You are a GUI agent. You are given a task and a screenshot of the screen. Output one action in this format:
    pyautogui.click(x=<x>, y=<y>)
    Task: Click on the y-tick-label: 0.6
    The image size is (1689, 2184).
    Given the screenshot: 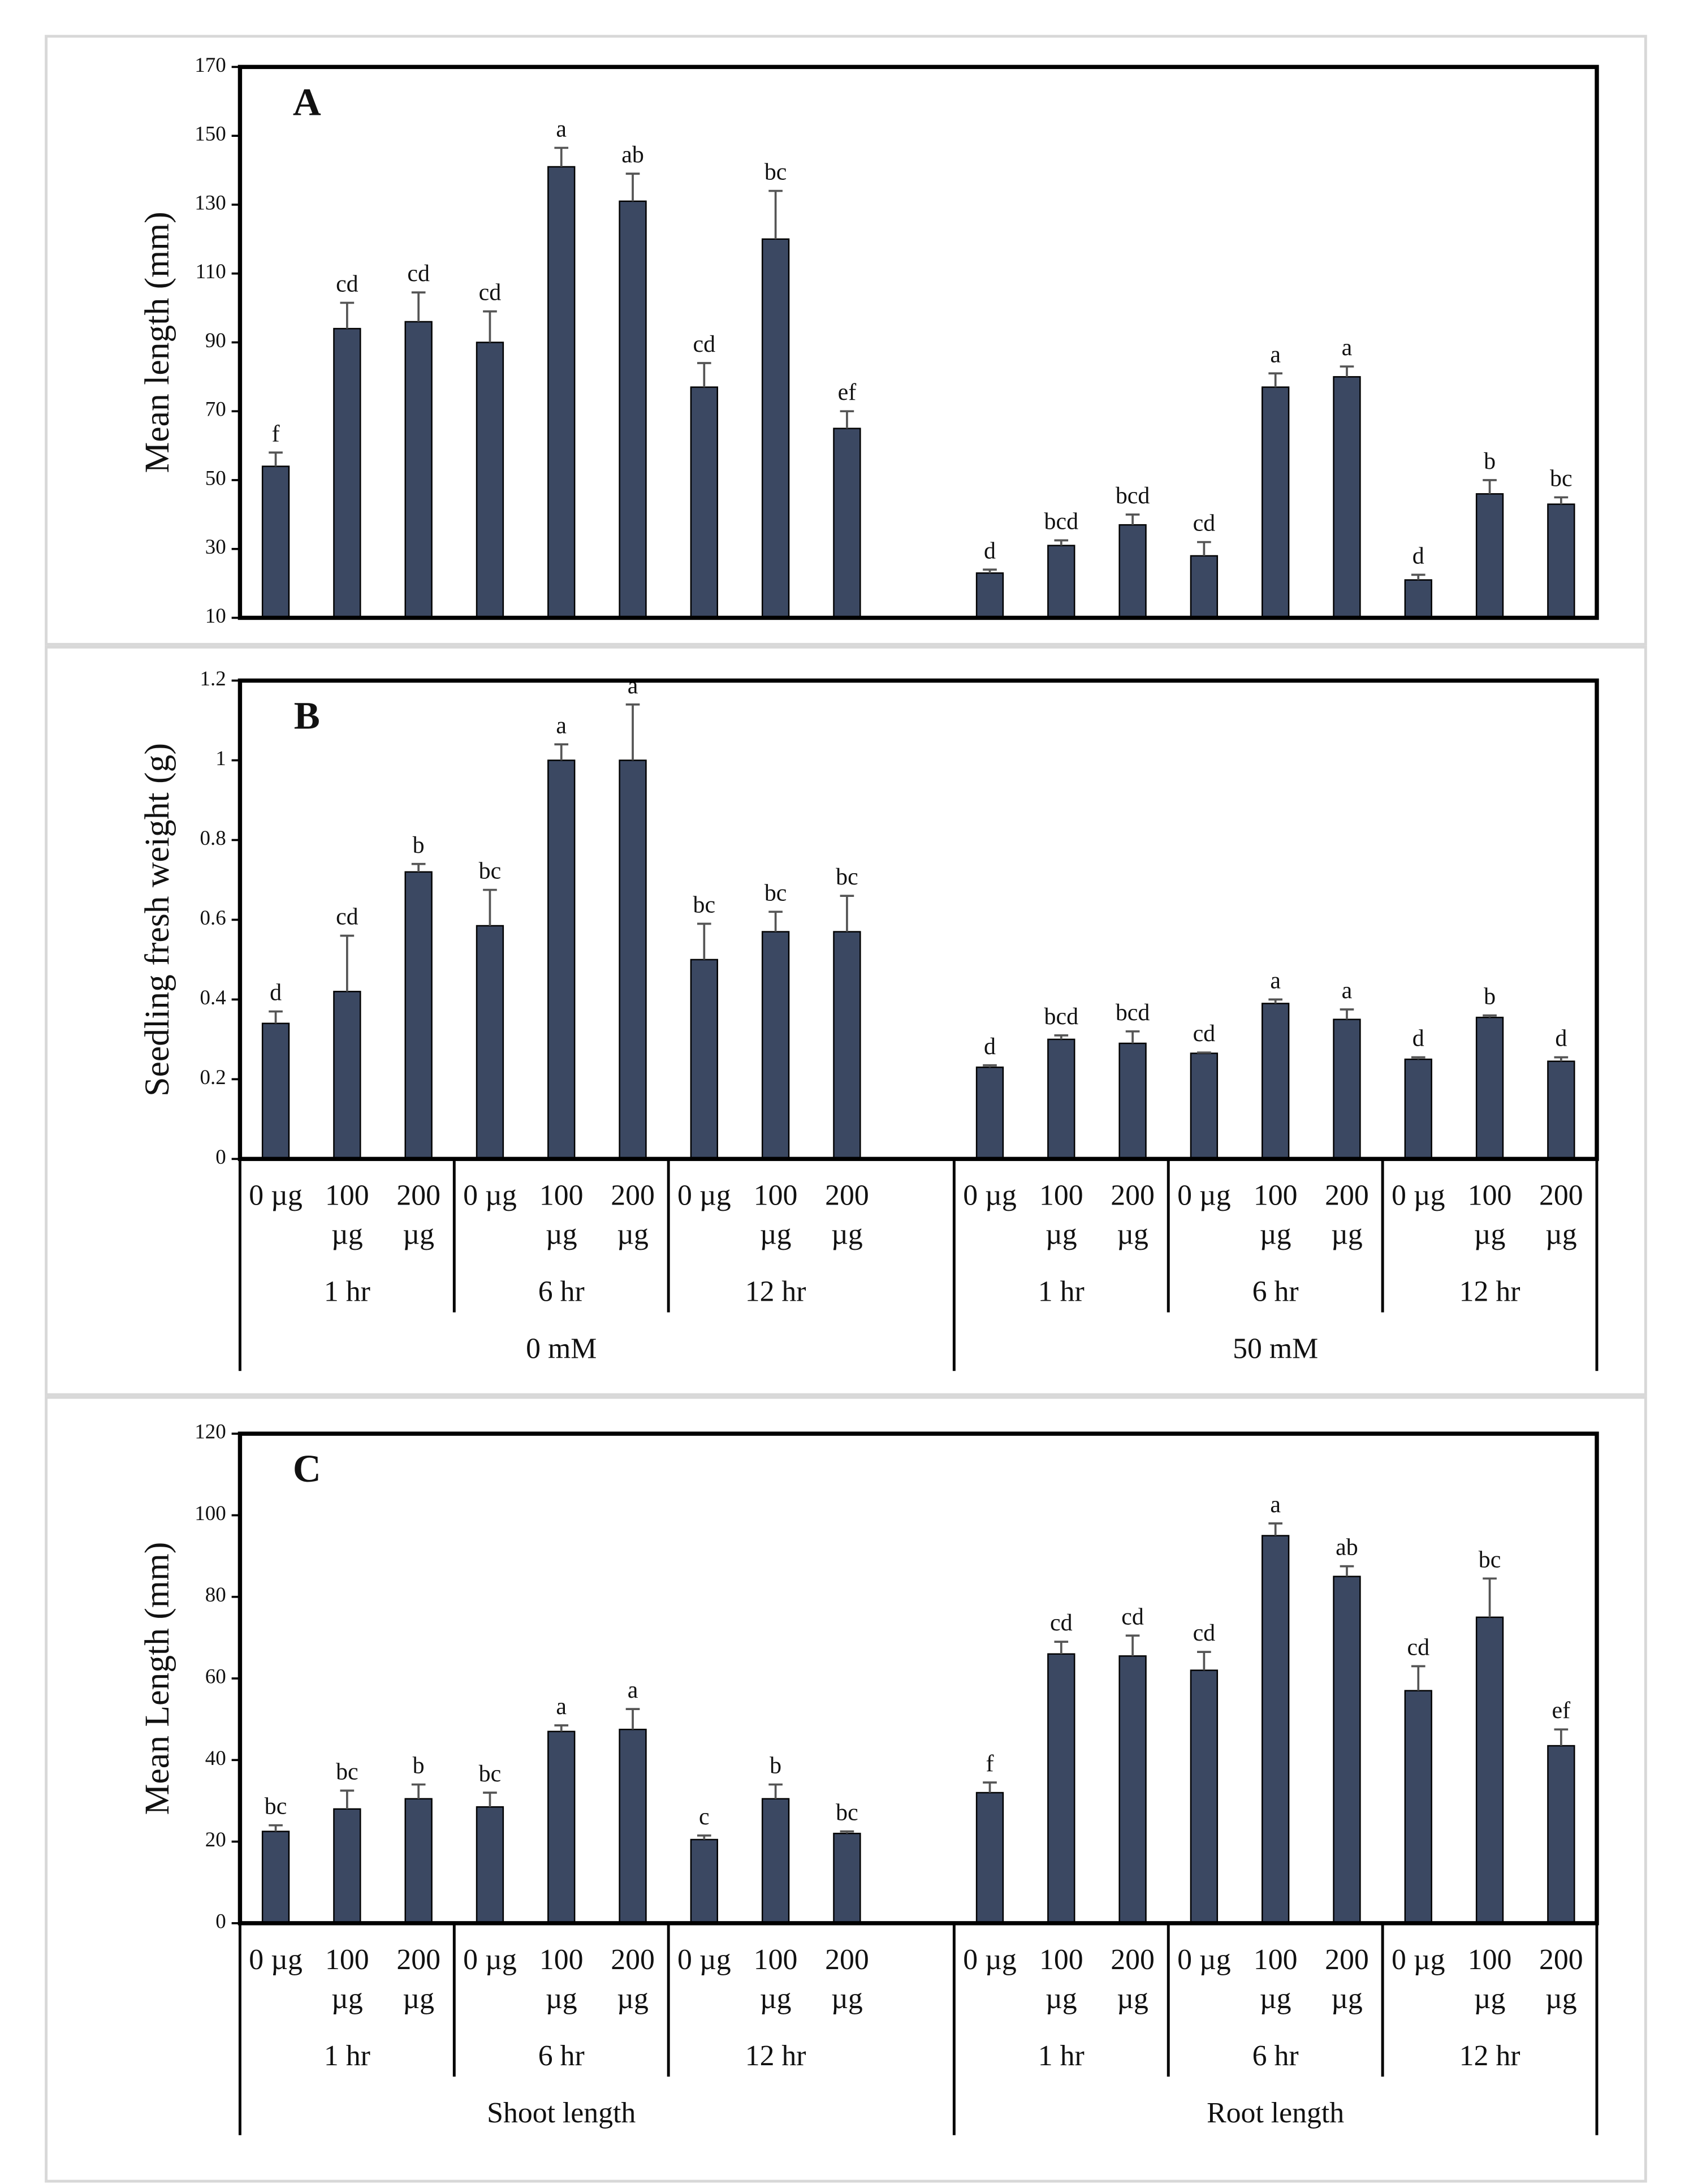 What is the action you would take?
    pyautogui.click(x=213, y=918)
    